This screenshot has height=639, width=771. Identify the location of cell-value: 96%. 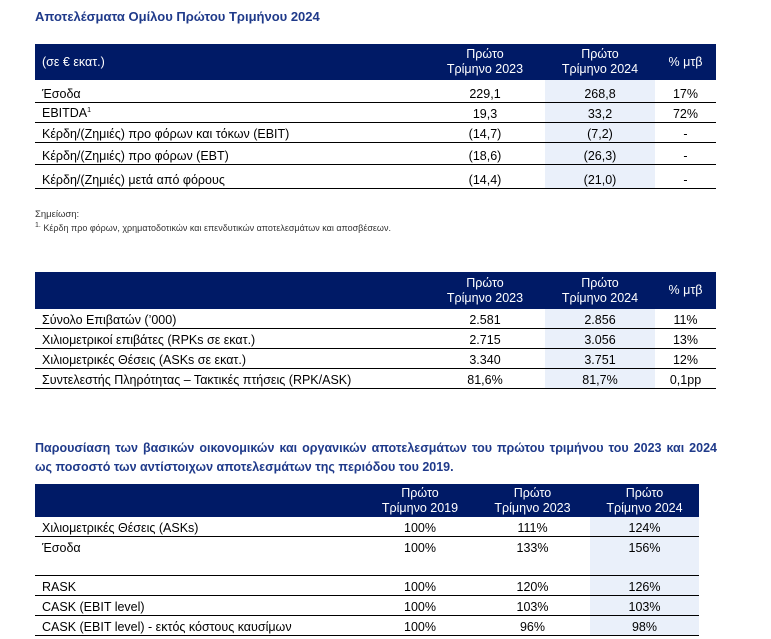
(532, 625).